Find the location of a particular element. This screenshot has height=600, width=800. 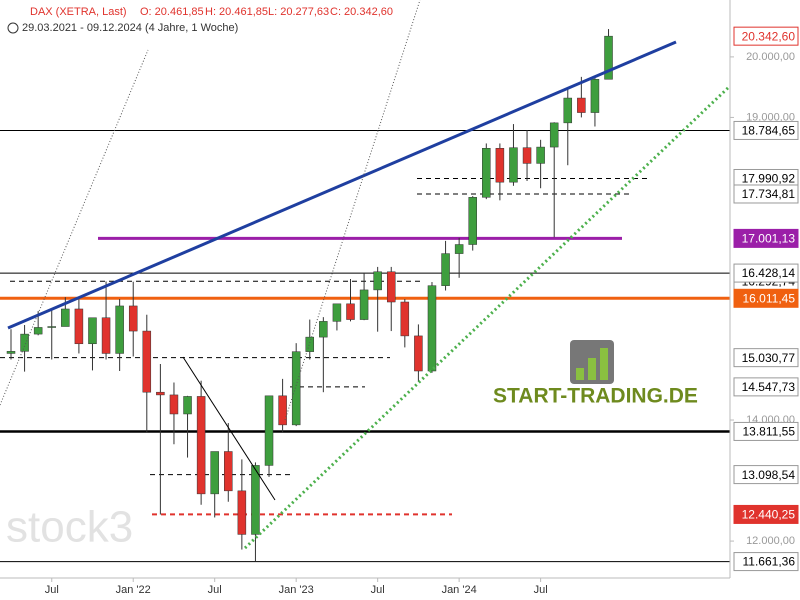

level-label: 17.001,13 is located at coordinates (769, 239).